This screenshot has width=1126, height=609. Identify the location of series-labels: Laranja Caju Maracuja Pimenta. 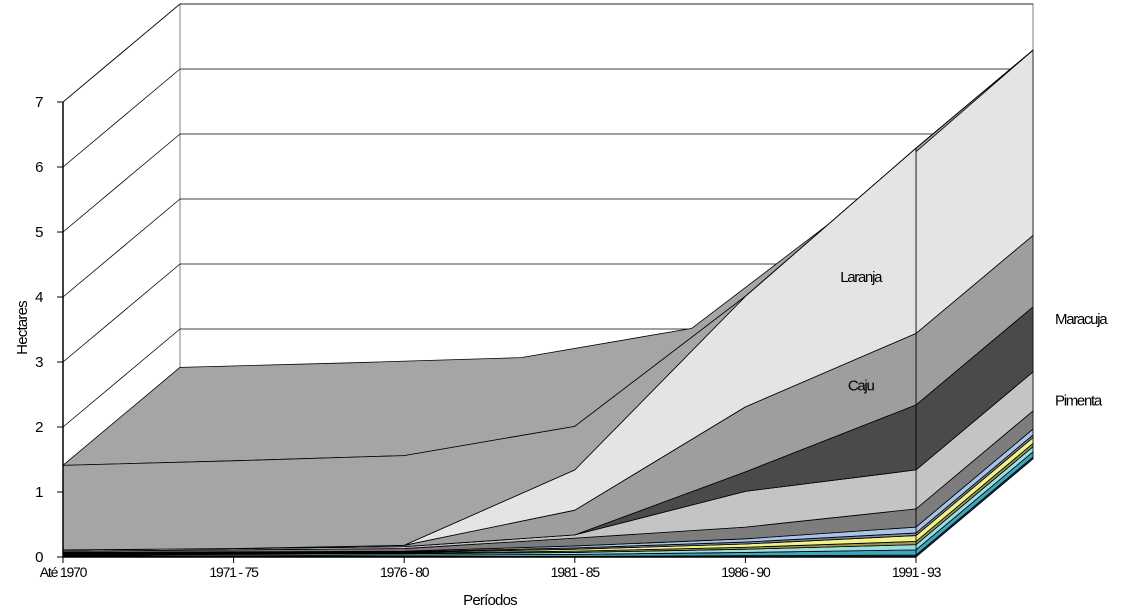
(974, 339).